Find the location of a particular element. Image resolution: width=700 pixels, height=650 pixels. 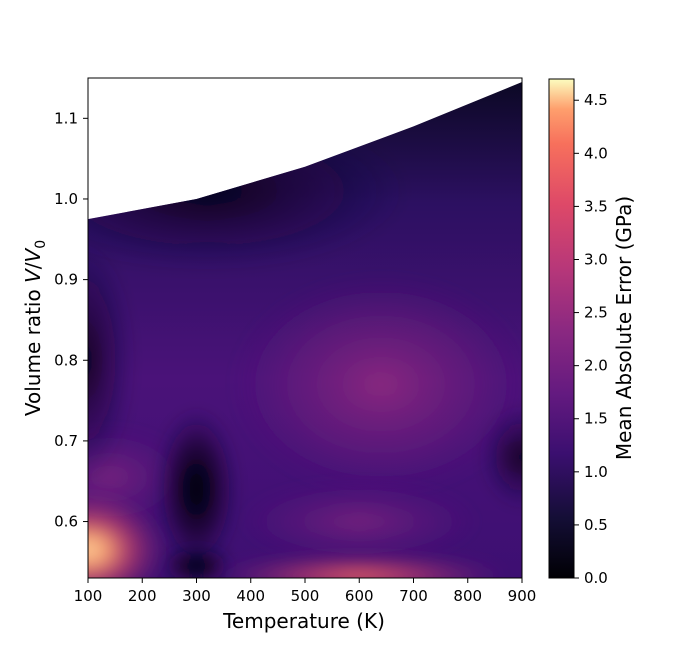

colorbar-tick-label: 1.5 is located at coordinates (596, 419).